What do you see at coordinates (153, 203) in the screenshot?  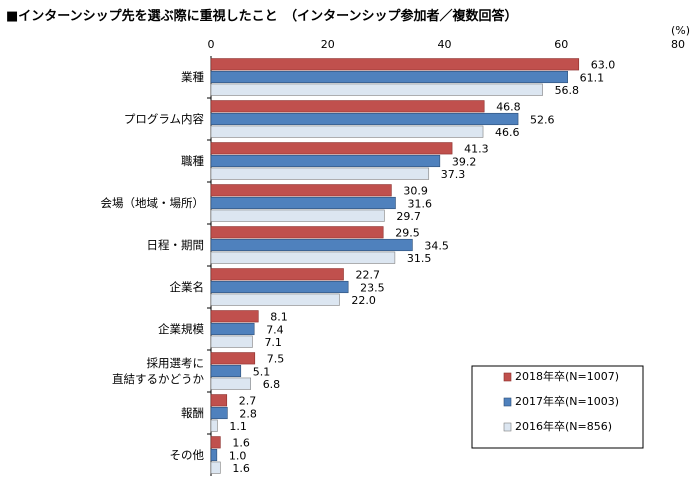 I see `category-label: 会場（地域・場所）` at bounding box center [153, 203].